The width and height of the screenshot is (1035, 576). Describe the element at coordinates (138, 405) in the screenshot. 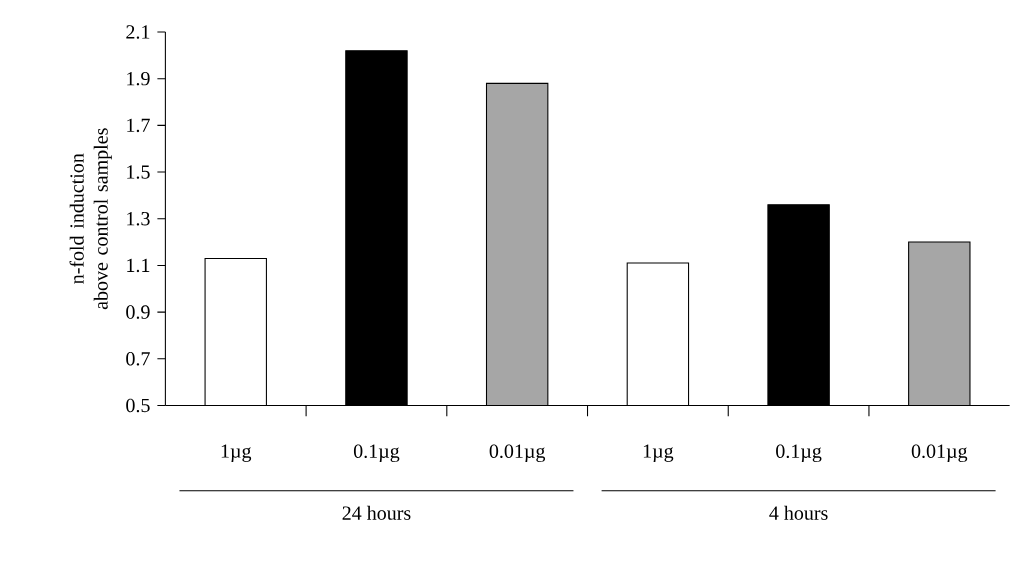

I see `y-tick-label: 0.5` at that location.